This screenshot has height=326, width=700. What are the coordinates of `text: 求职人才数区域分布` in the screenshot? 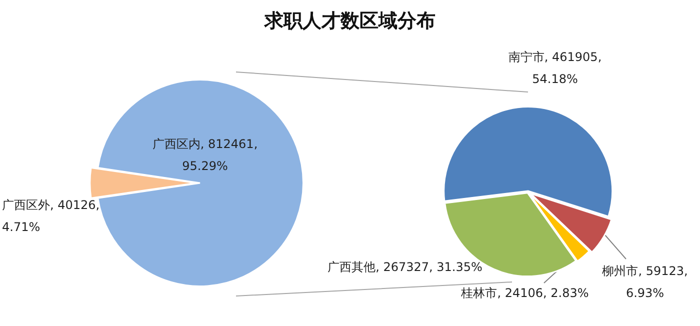 It's located at (349, 22).